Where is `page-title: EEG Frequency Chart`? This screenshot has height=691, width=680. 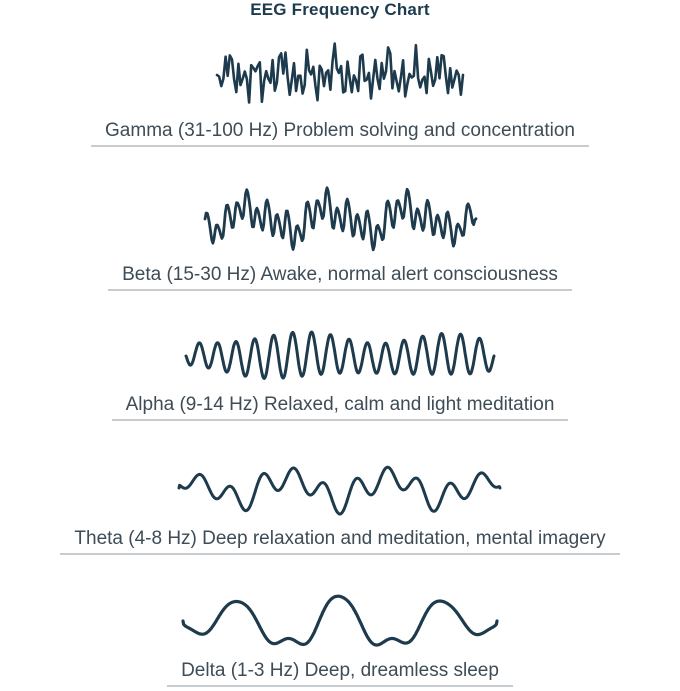 page-title: EEG Frequency Chart is located at coordinates (340, 9).